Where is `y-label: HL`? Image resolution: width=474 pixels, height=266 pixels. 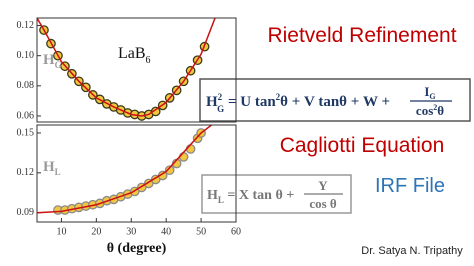 y-label: HL is located at coordinates (52, 168).